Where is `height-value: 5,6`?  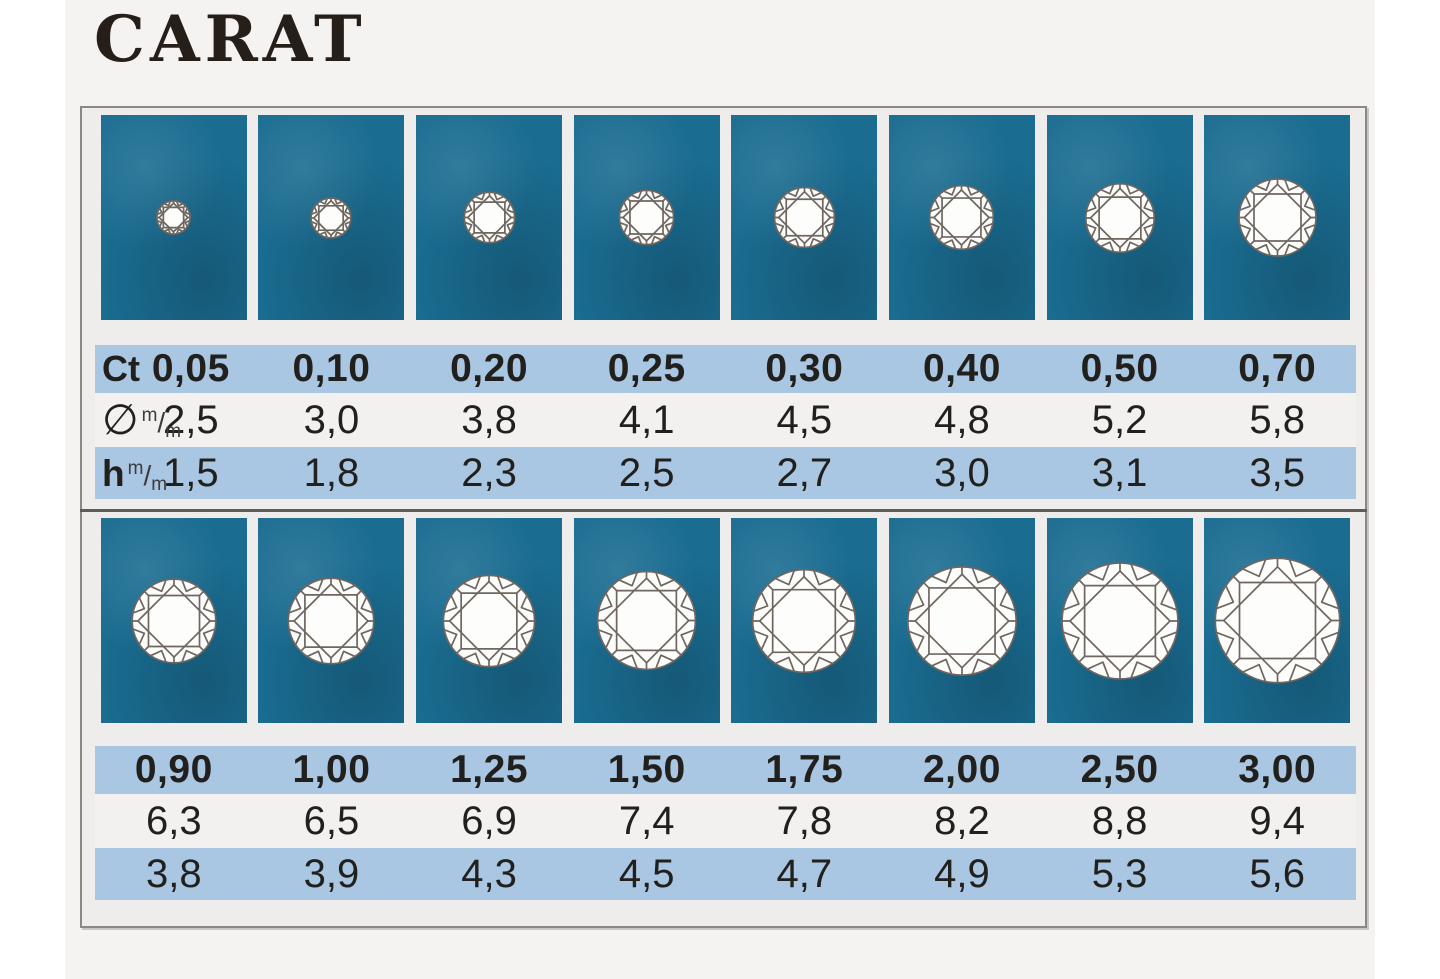
height-value: 5,6 is located at coordinates (1277, 874).